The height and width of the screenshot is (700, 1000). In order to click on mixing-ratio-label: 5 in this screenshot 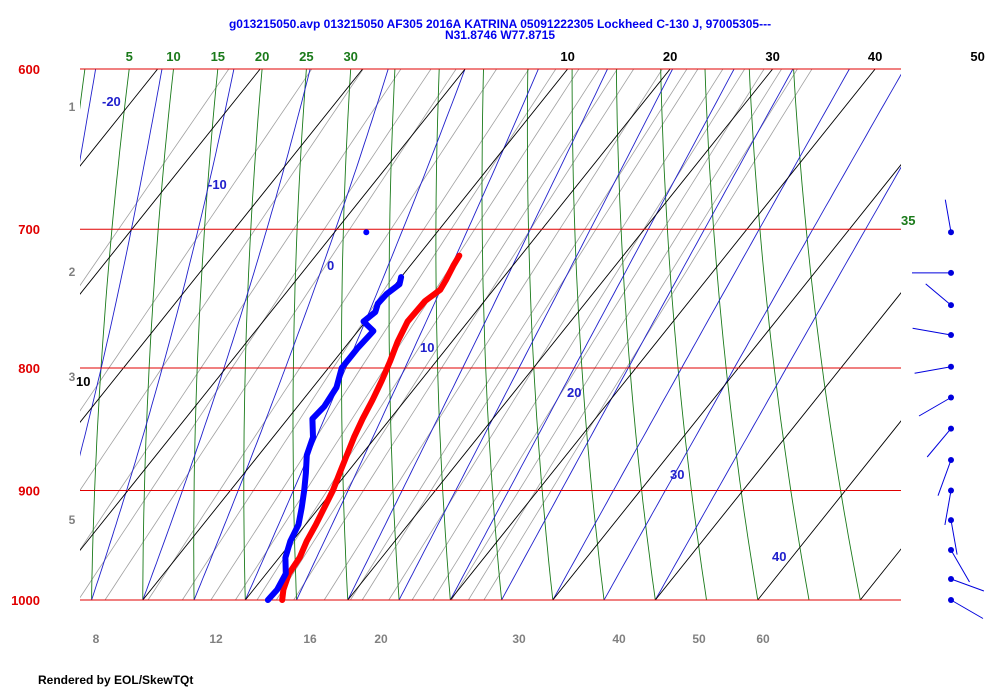, I will do `click(72, 520)`.